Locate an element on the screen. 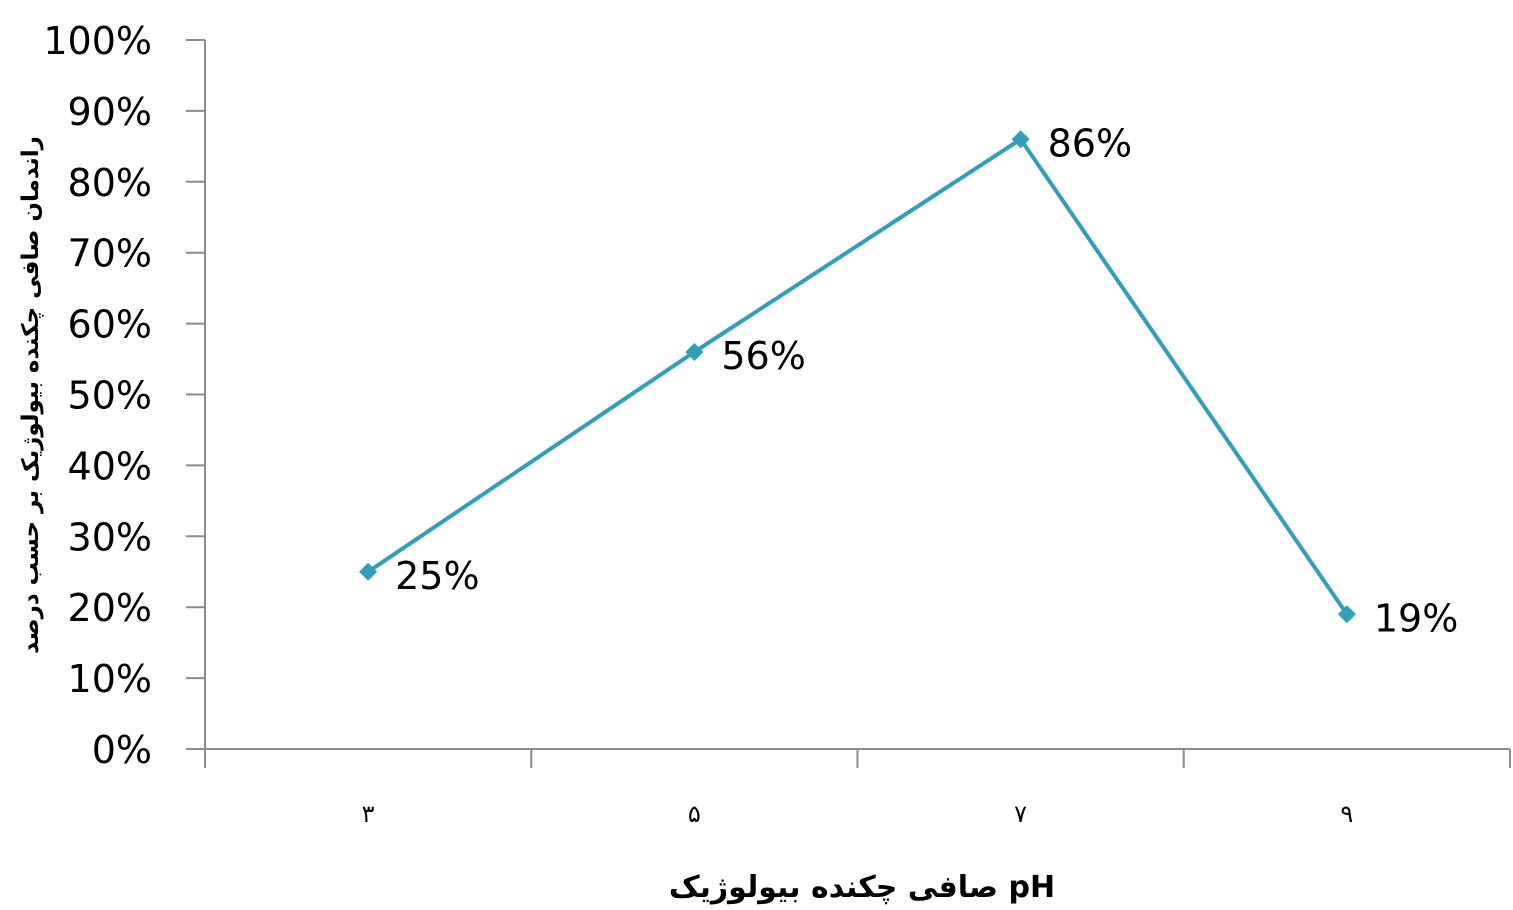  y-tick-label: 100% is located at coordinates (97, 41).